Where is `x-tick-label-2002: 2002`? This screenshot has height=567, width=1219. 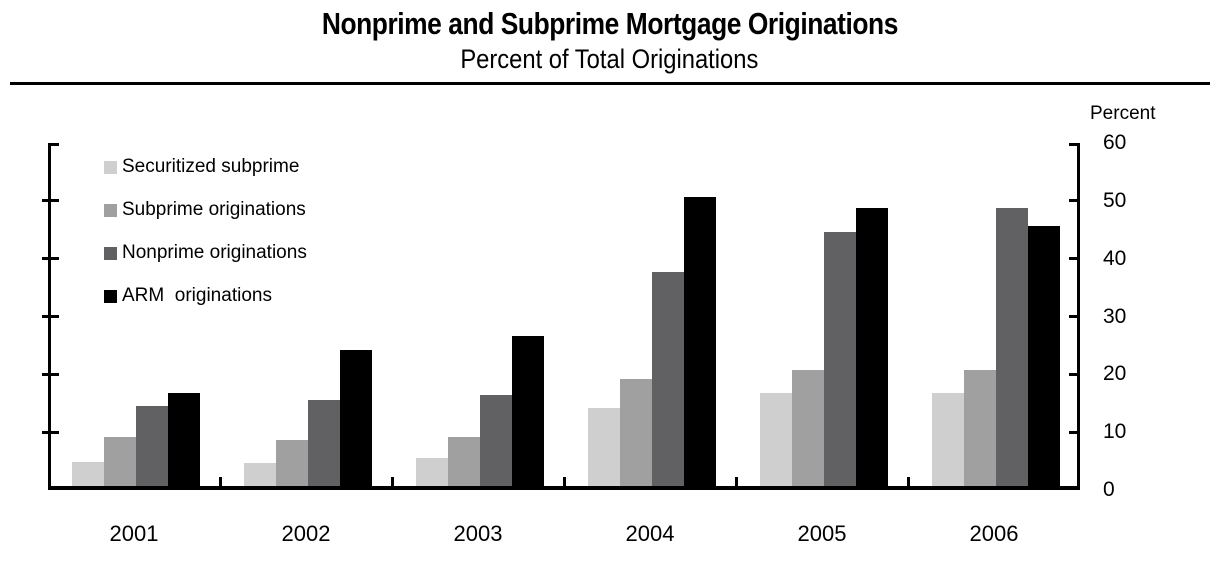
x-tick-label-2002: 2002 is located at coordinates (306, 533).